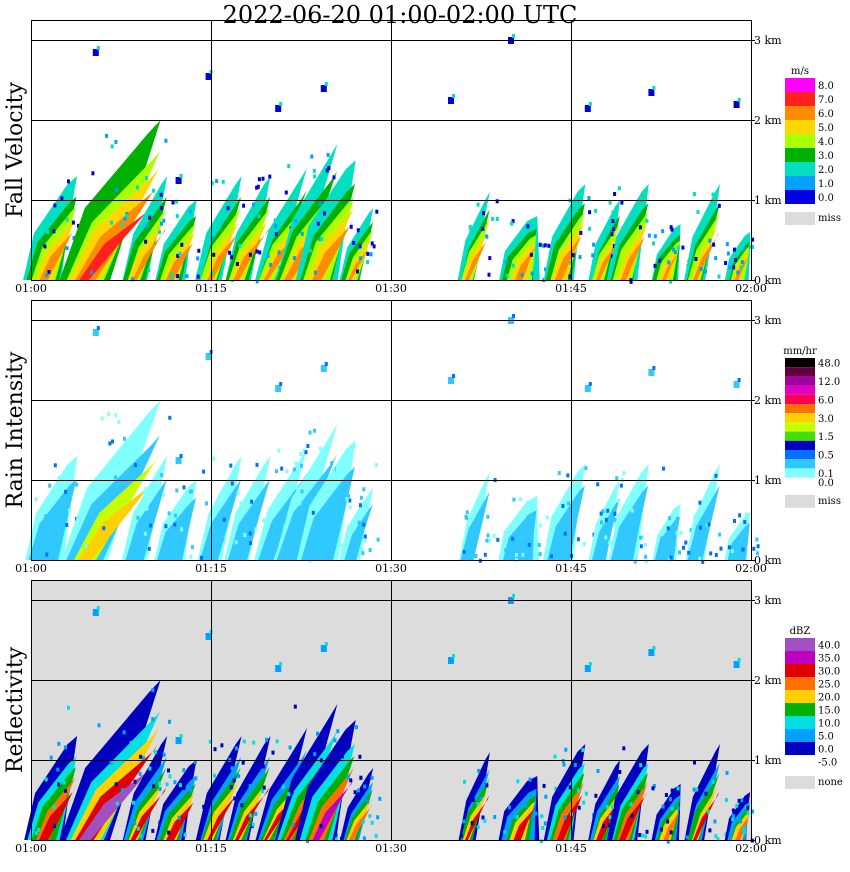 The image size is (850, 872). I want to click on legend-label: 3.0, so click(826, 419).